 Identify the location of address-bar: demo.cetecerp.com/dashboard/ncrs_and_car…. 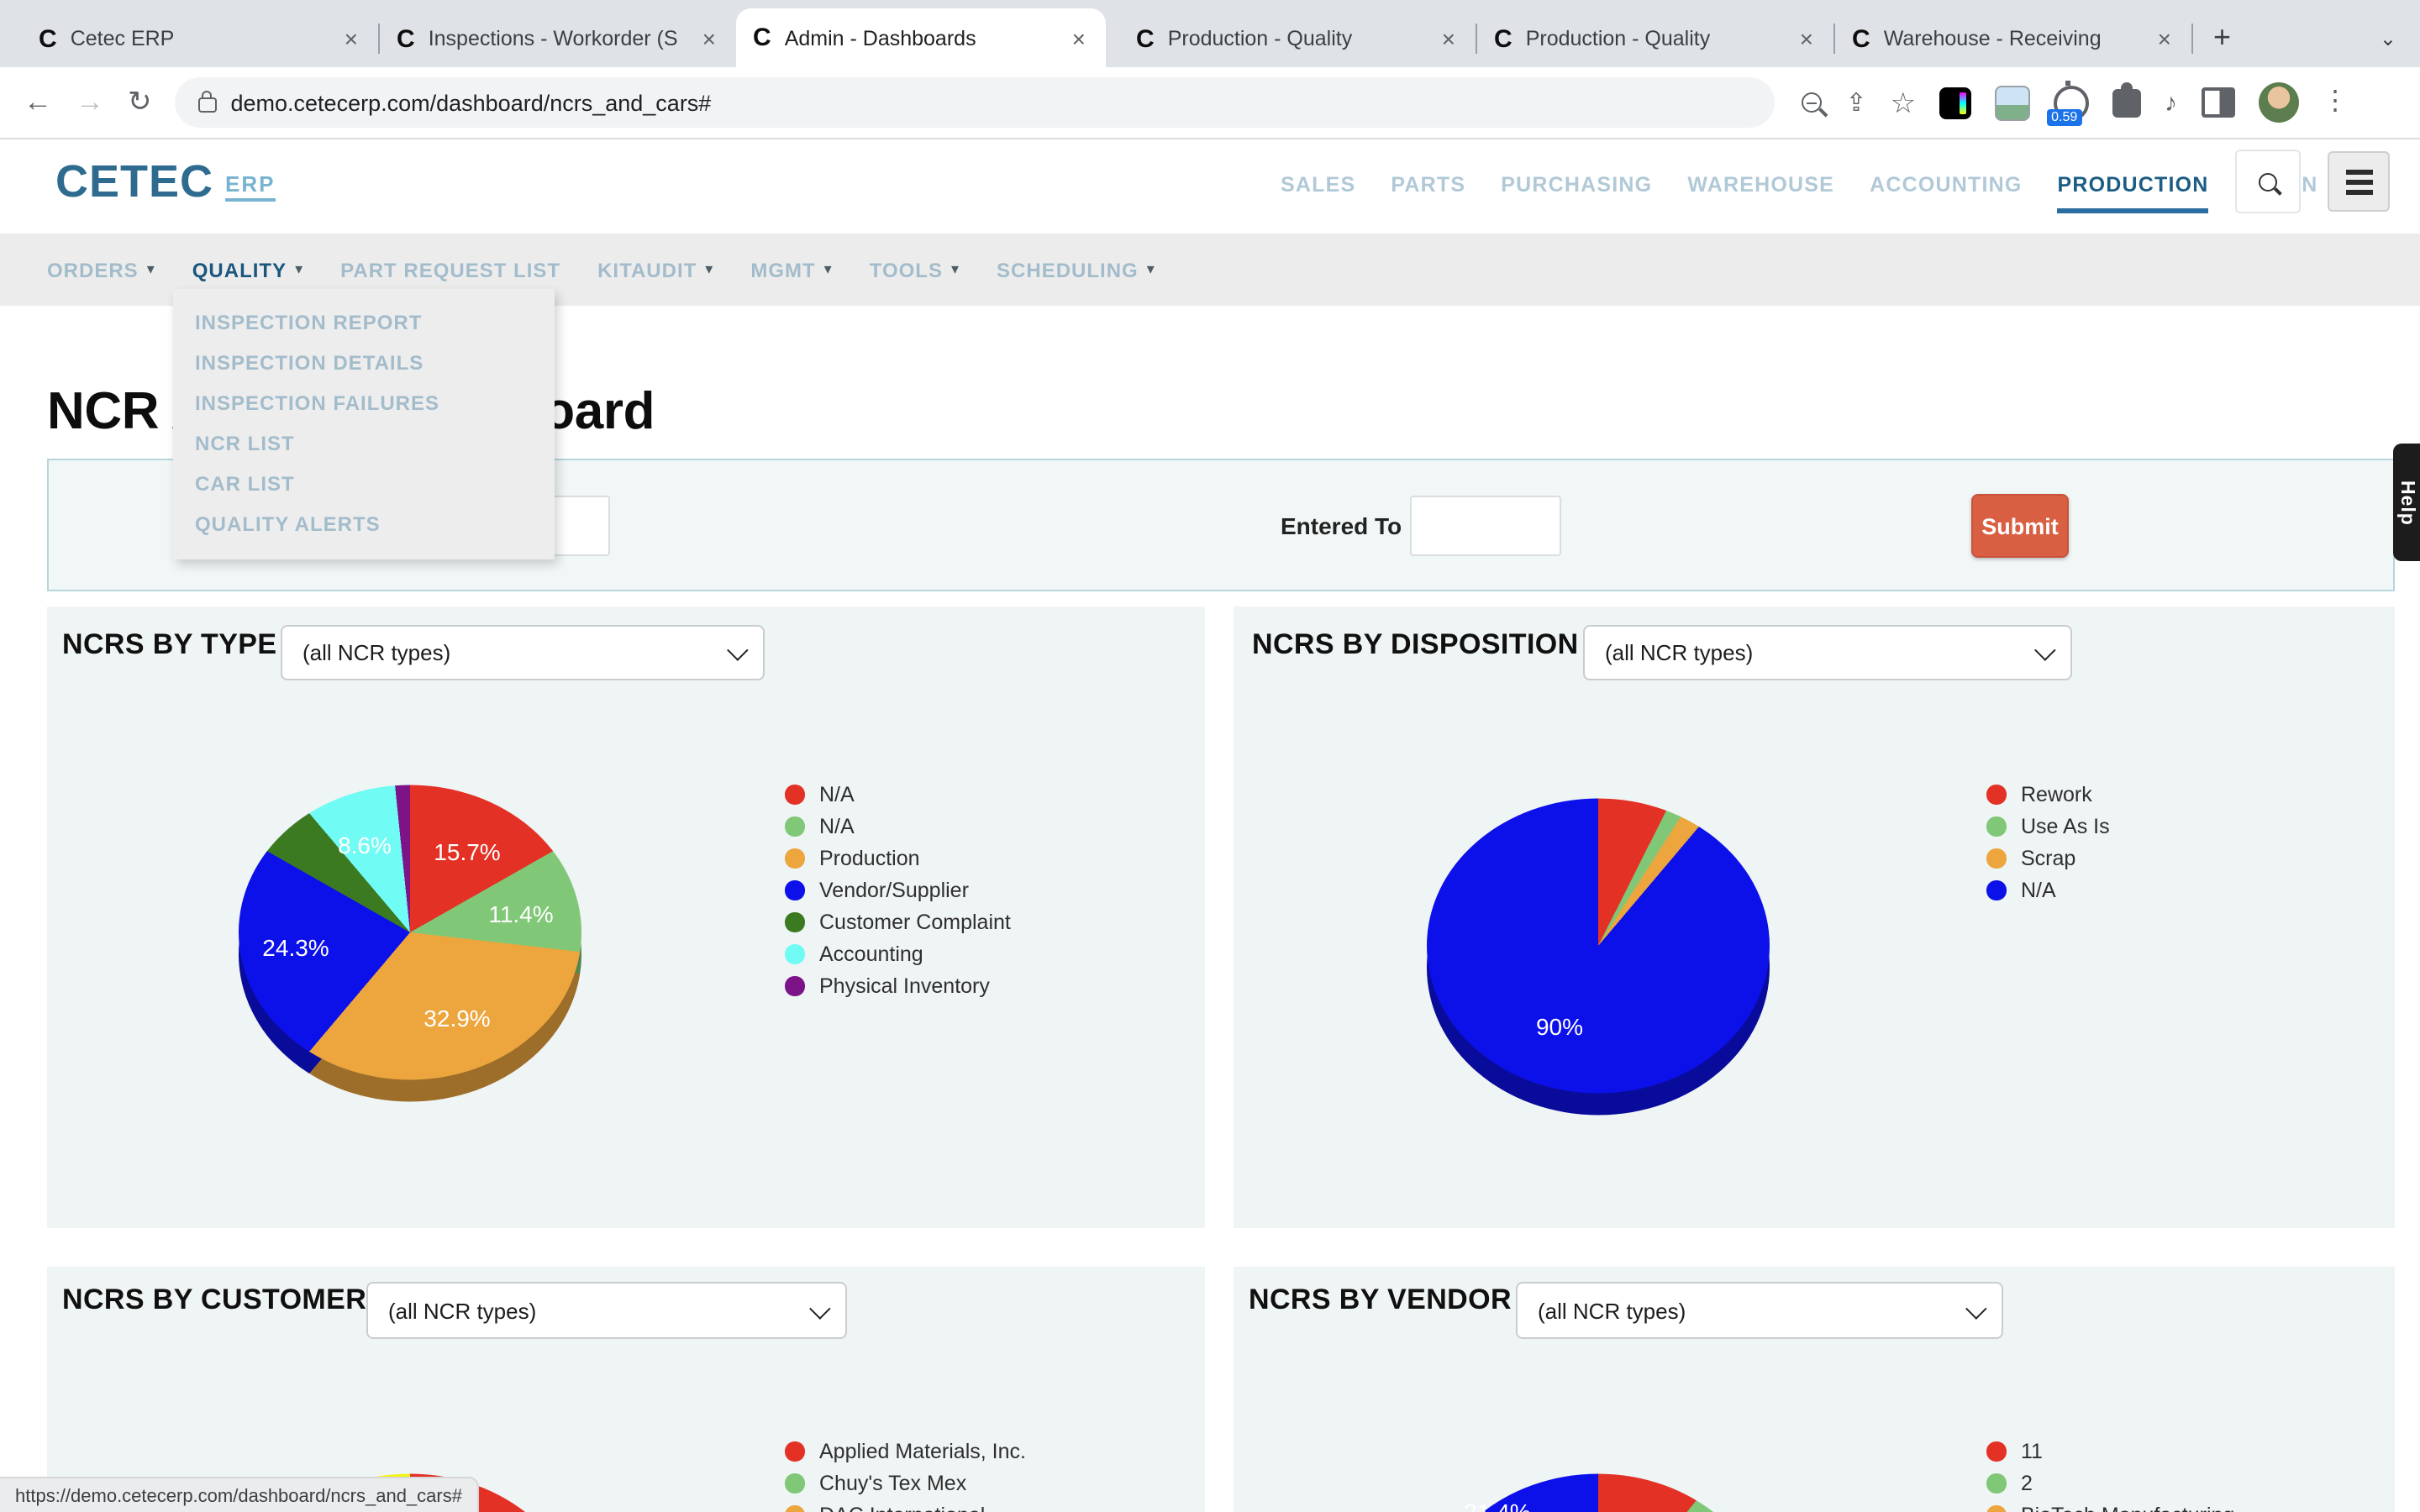
(975, 102).